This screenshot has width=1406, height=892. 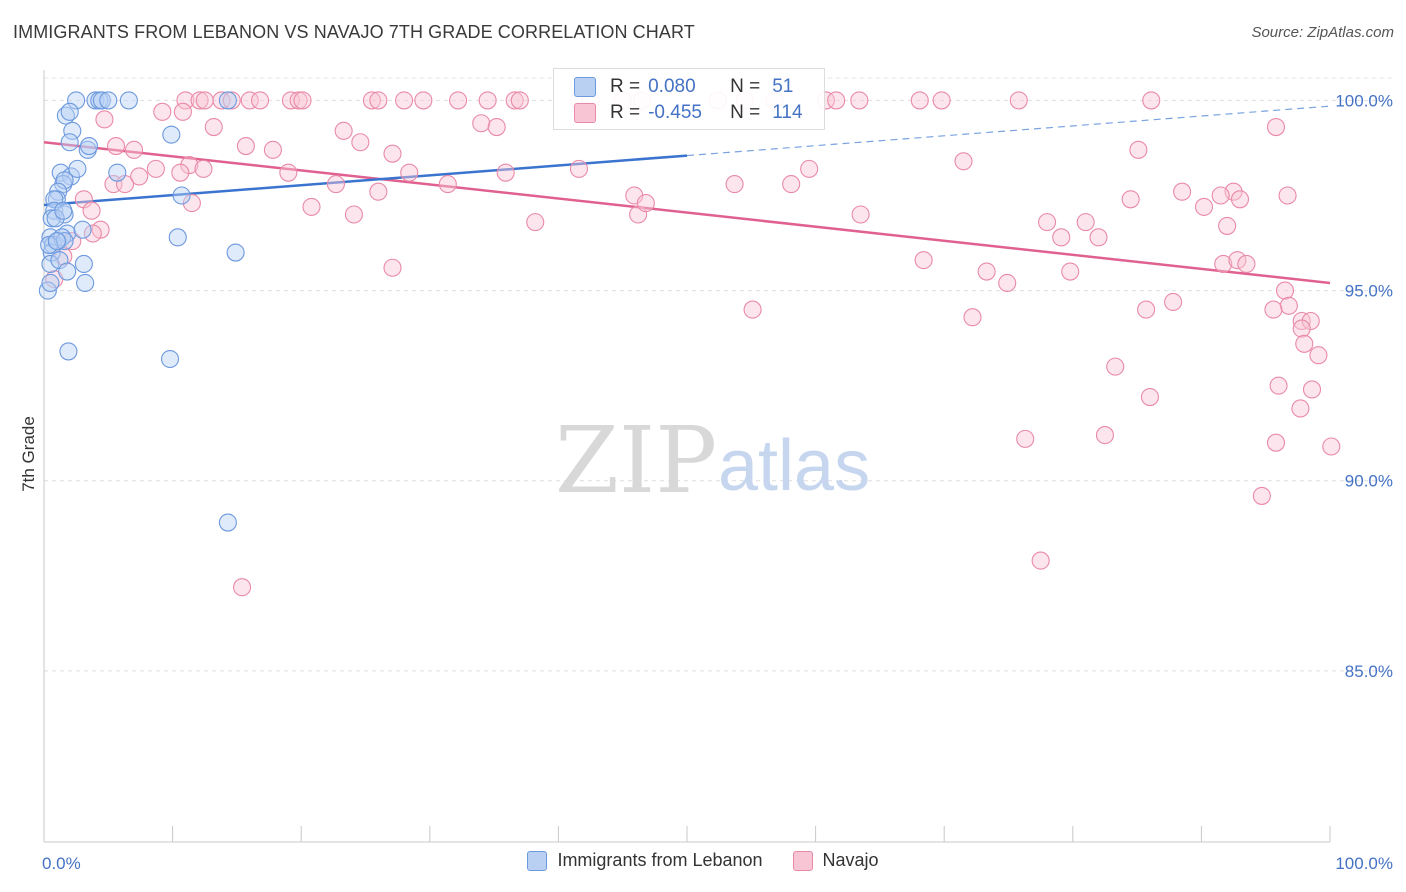 I want to click on watermark: ZIP atlas, so click(x=712, y=460).